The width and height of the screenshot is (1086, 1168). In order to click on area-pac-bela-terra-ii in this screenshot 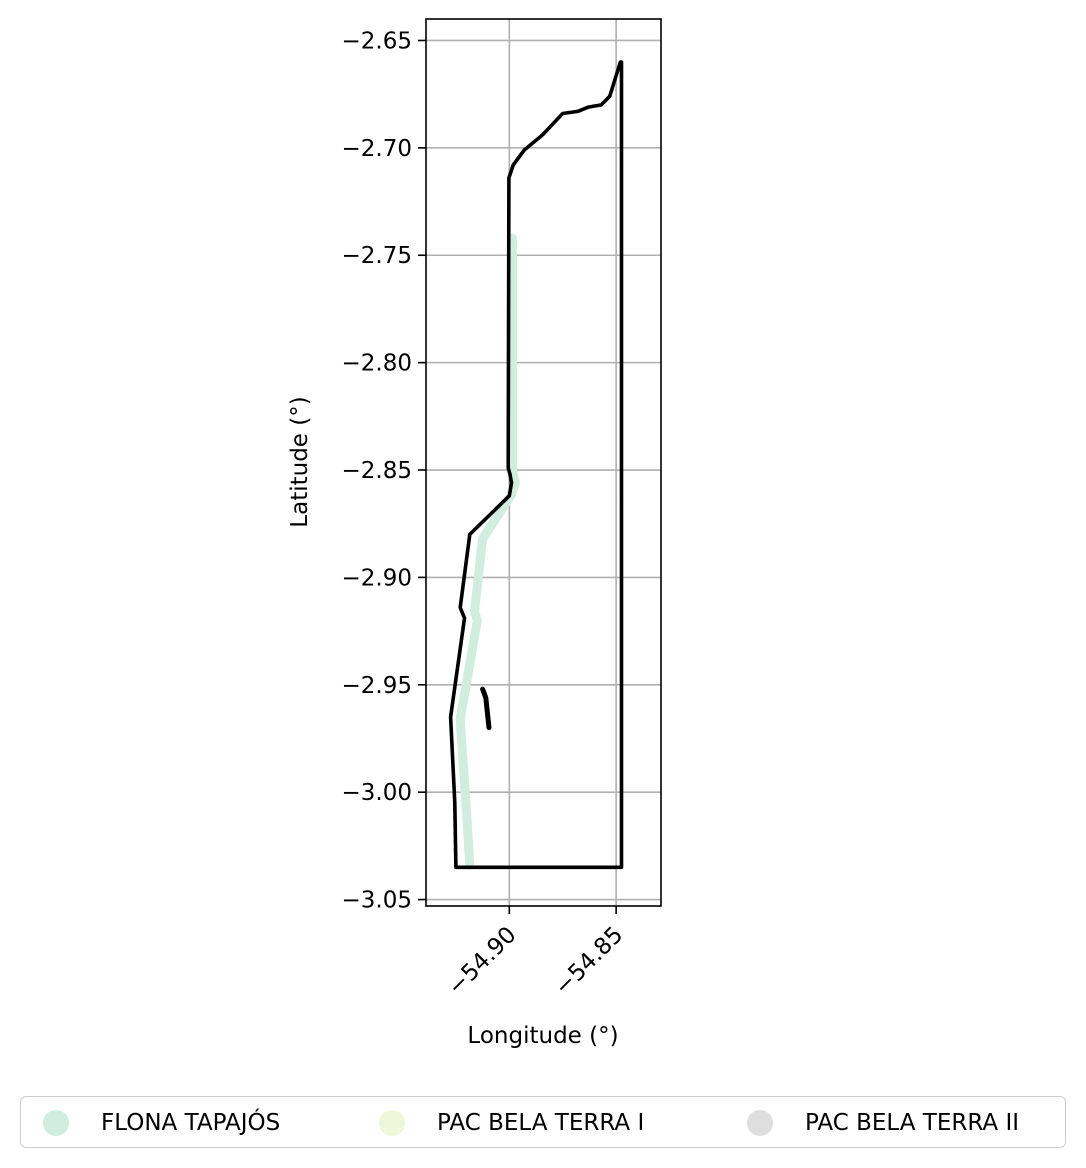, I will do `click(540, 464)`.